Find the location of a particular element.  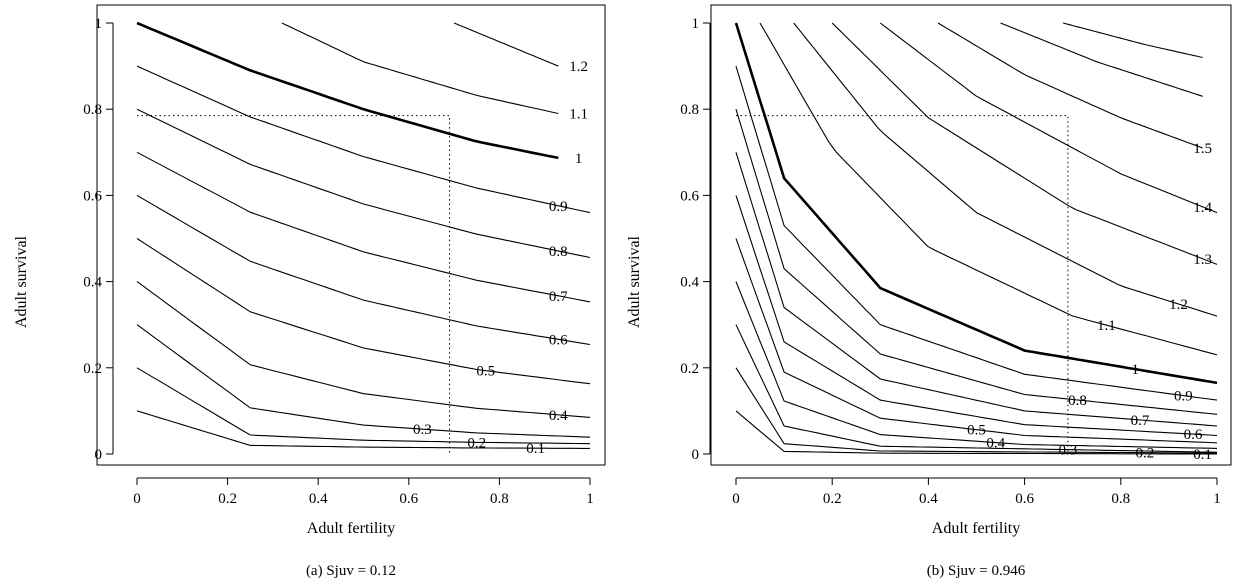

panel-b-contour-label: 1 is located at coordinates (1135, 370).